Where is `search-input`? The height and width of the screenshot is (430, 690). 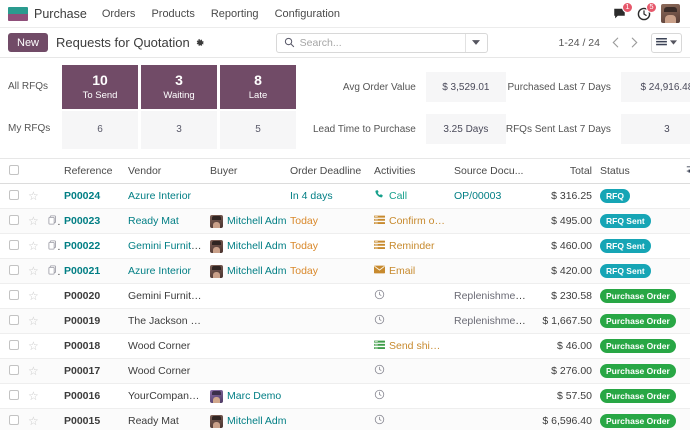 search-input is located at coordinates (382, 42).